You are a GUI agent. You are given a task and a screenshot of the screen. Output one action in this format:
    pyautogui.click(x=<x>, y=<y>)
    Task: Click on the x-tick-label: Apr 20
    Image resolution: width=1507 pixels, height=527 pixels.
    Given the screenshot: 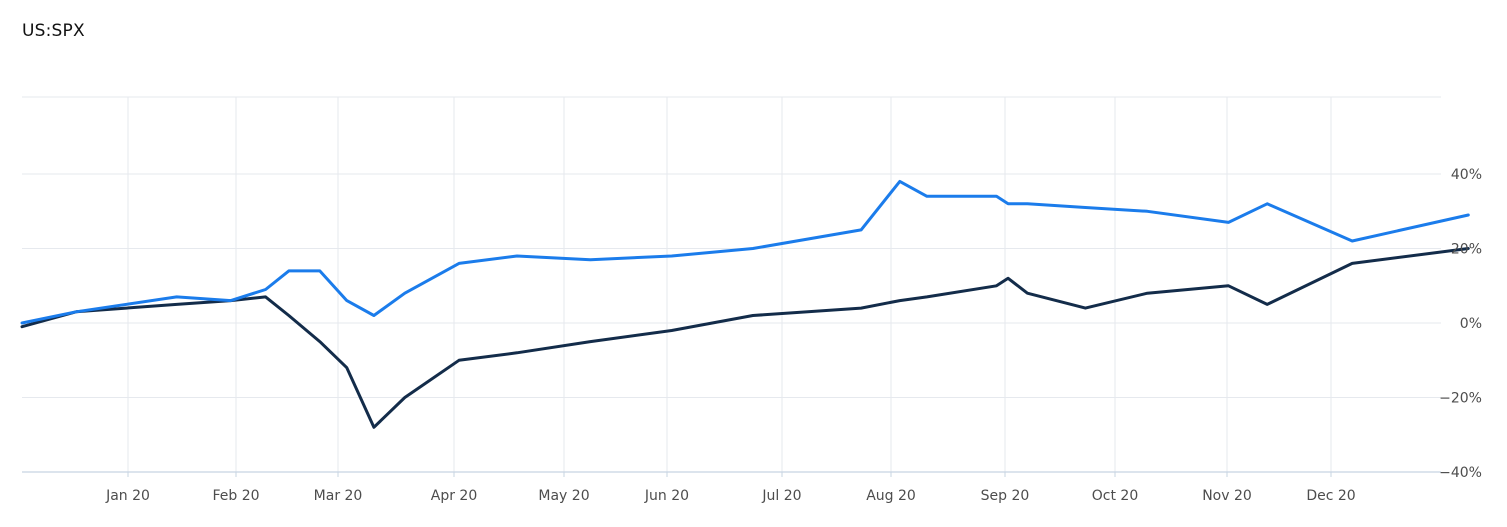 What is the action you would take?
    pyautogui.click(x=454, y=496)
    